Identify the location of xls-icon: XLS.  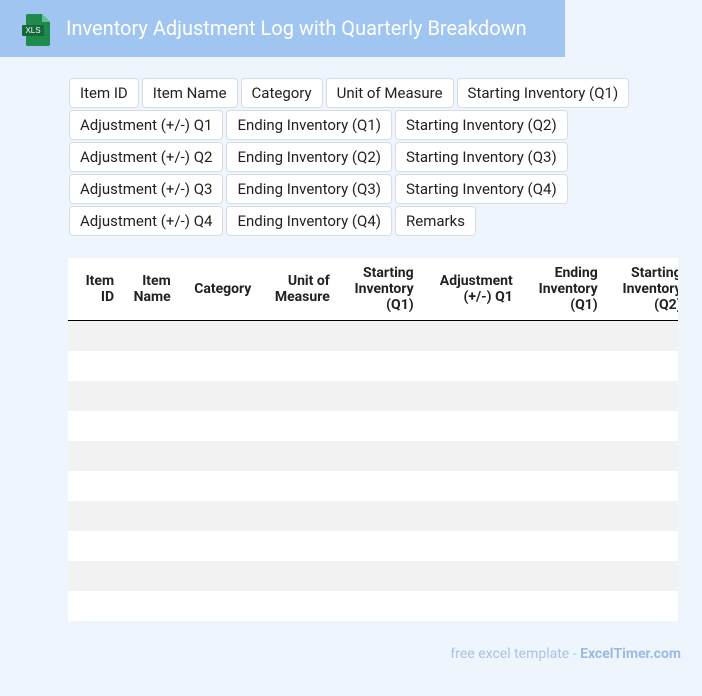
(36, 30).